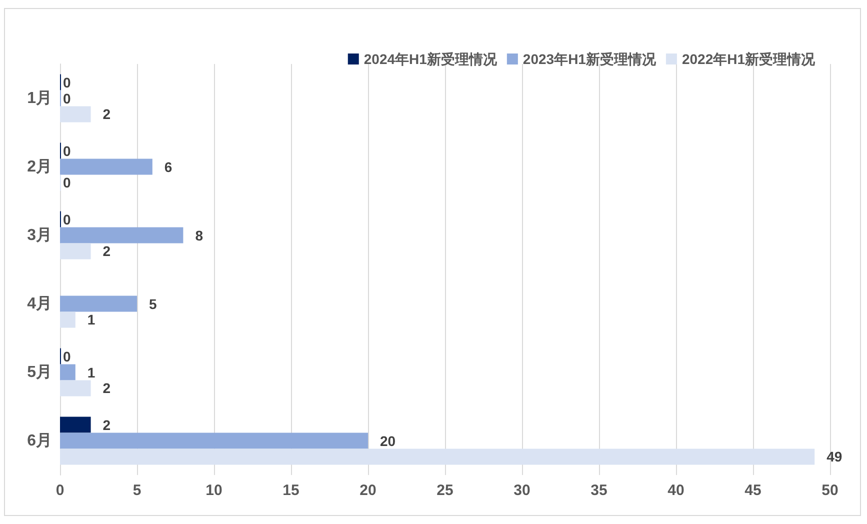 The height and width of the screenshot is (524, 867). Describe the element at coordinates (39, 235) in the screenshot. I see `y-tick-label: 3月` at that location.